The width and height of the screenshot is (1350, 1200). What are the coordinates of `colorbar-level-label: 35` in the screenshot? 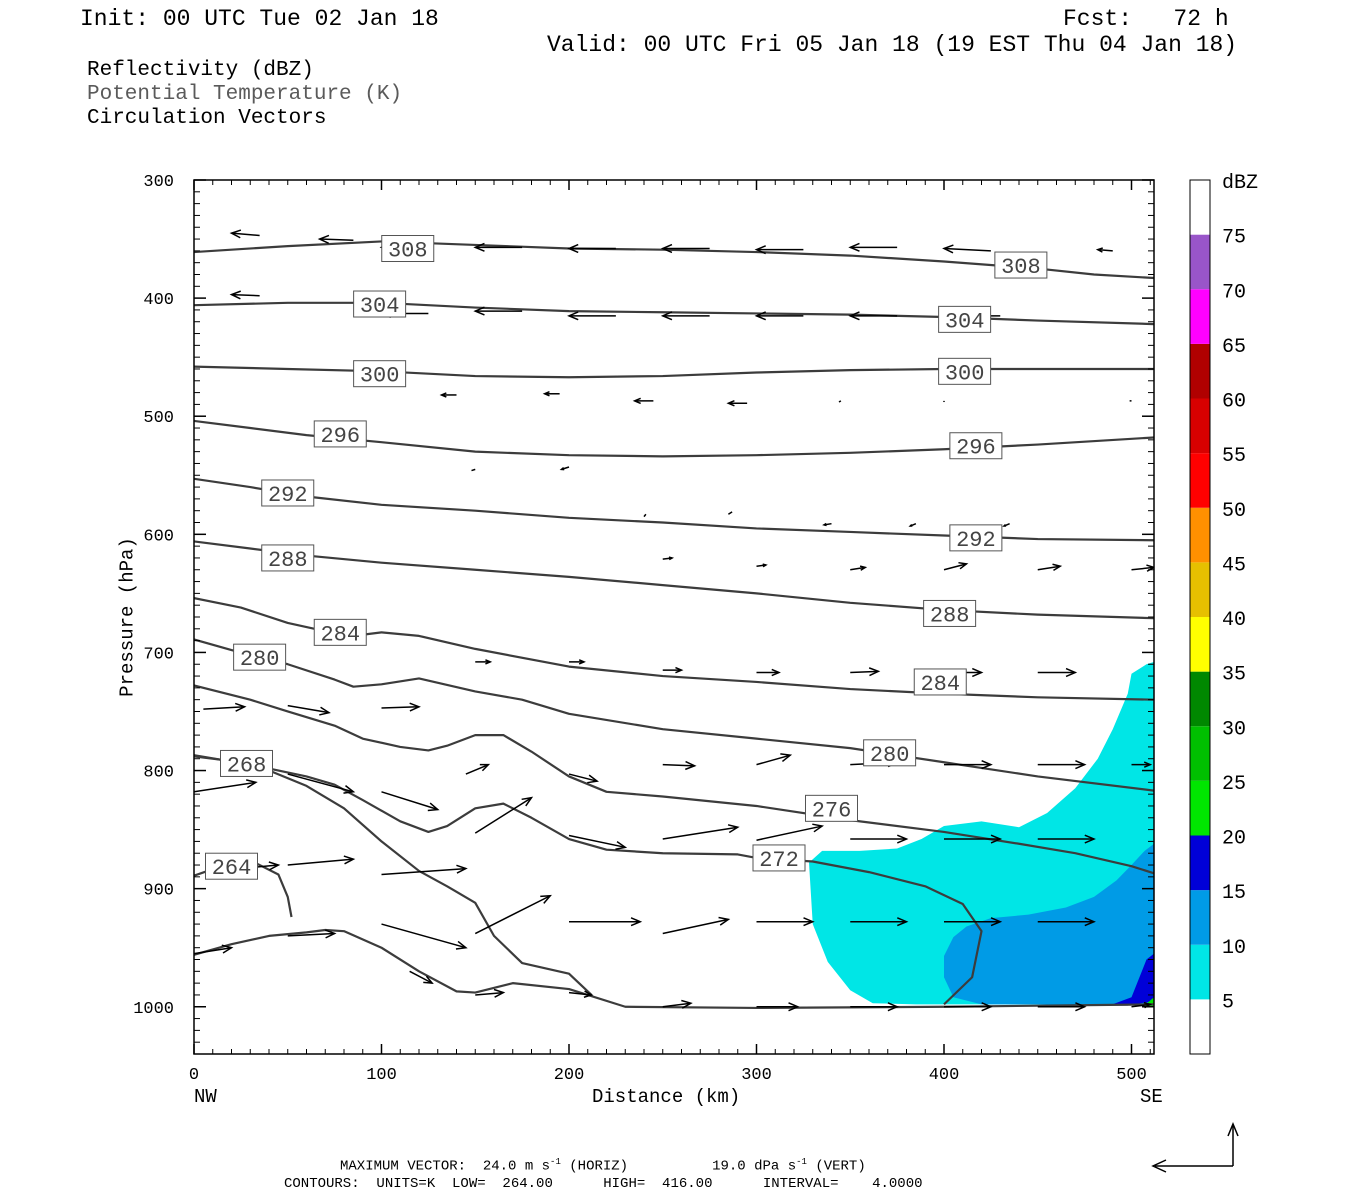 It's located at (1234, 675).